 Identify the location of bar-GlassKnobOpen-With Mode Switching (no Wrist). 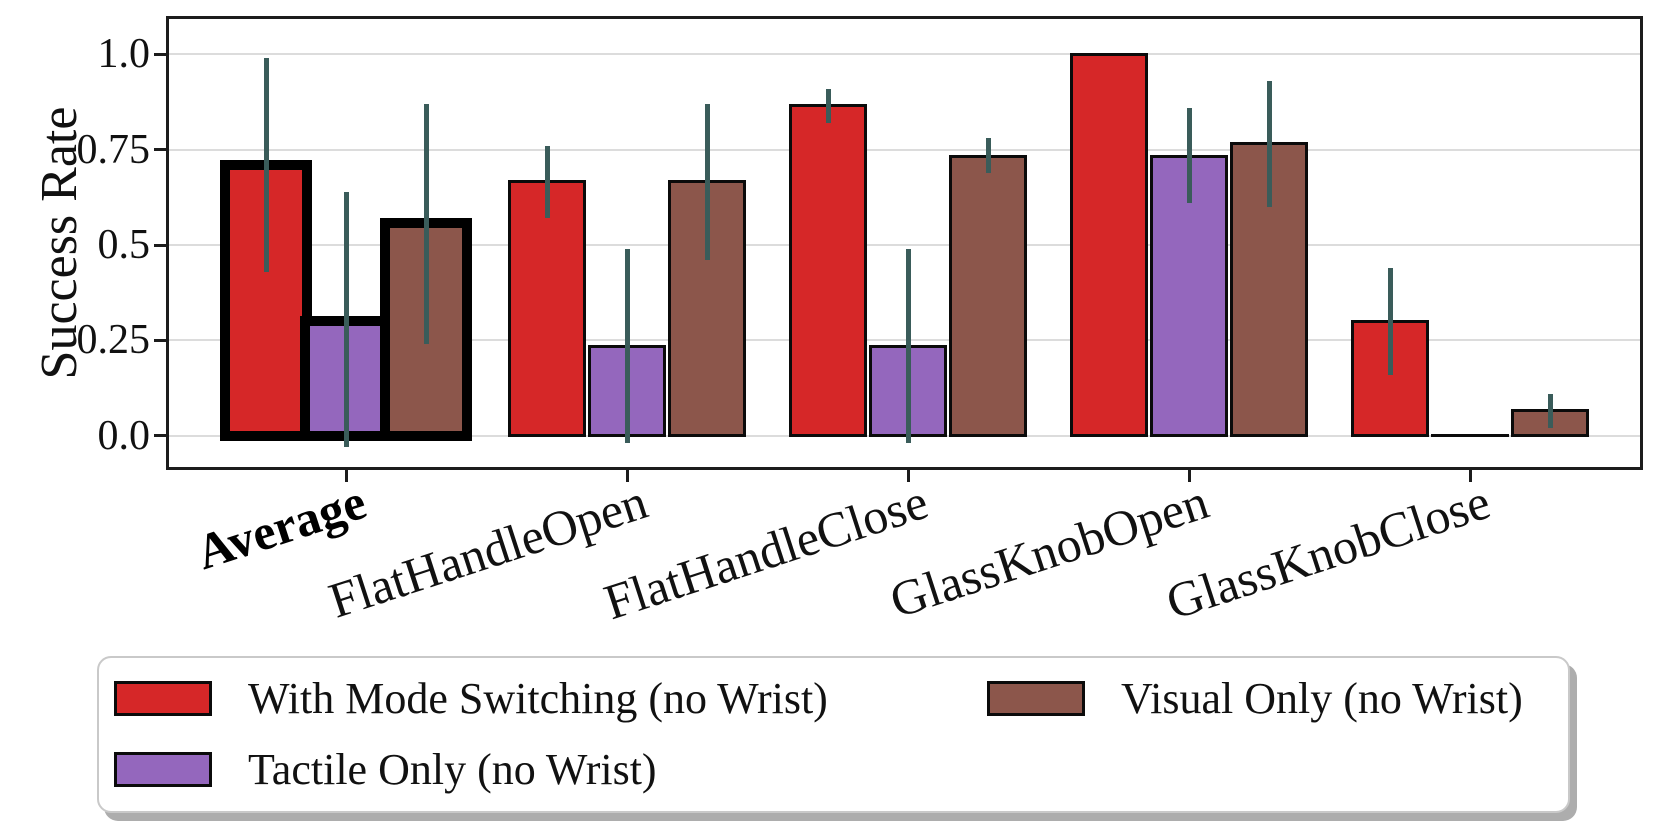
(1109, 245).